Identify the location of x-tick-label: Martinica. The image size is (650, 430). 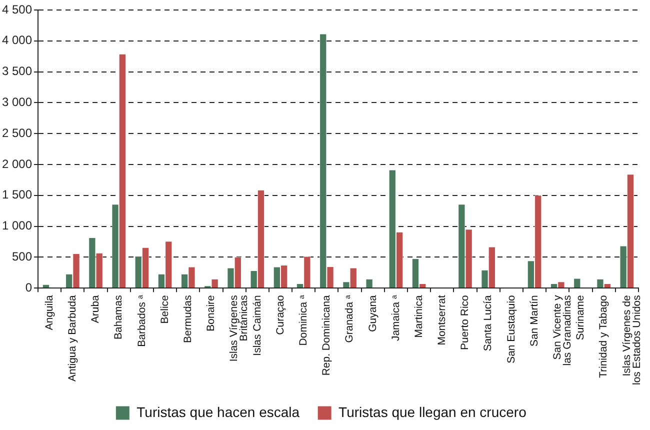
(418, 316).